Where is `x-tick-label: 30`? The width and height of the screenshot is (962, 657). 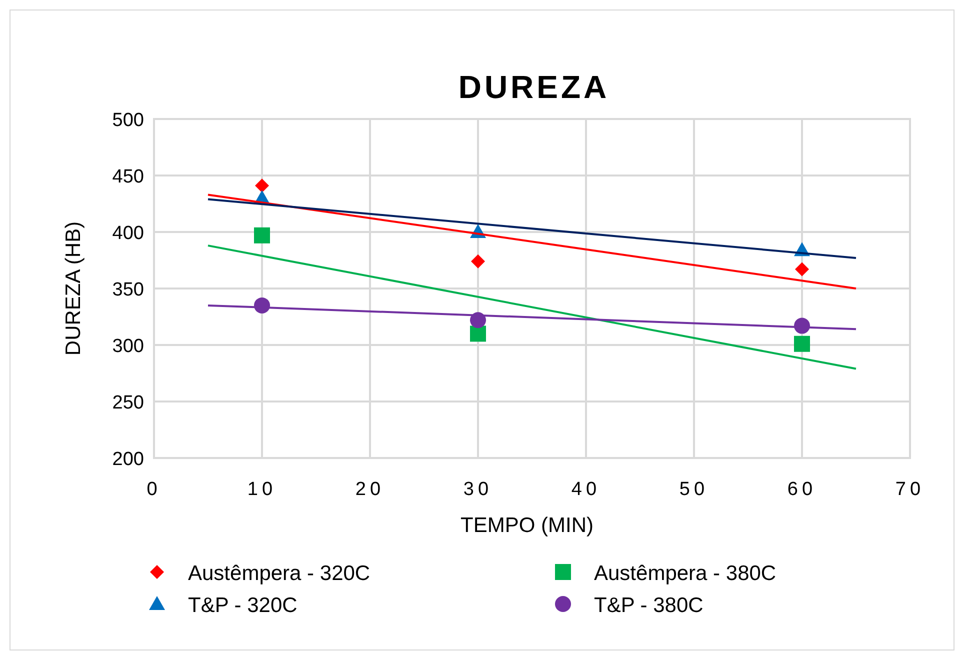
x-tick-label: 30 is located at coordinates (478, 489).